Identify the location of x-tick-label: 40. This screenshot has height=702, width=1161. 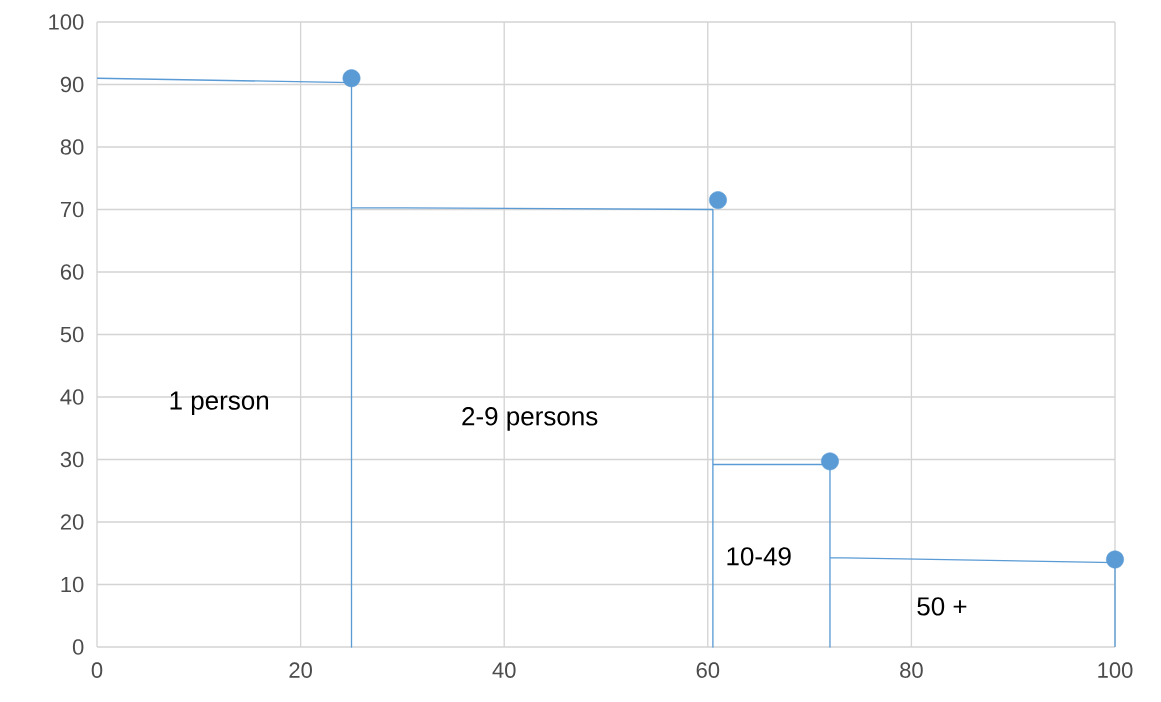
(504, 670).